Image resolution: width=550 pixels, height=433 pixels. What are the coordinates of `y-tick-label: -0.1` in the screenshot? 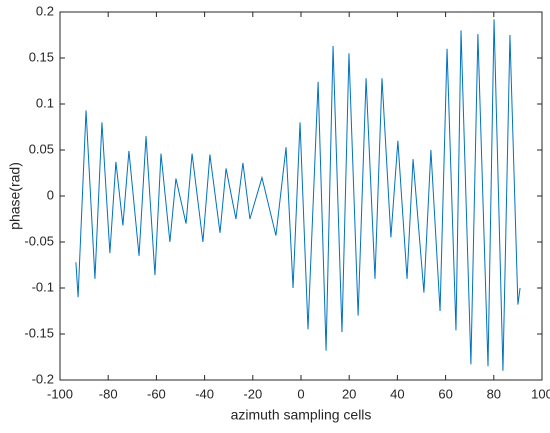 It's located at (43, 286).